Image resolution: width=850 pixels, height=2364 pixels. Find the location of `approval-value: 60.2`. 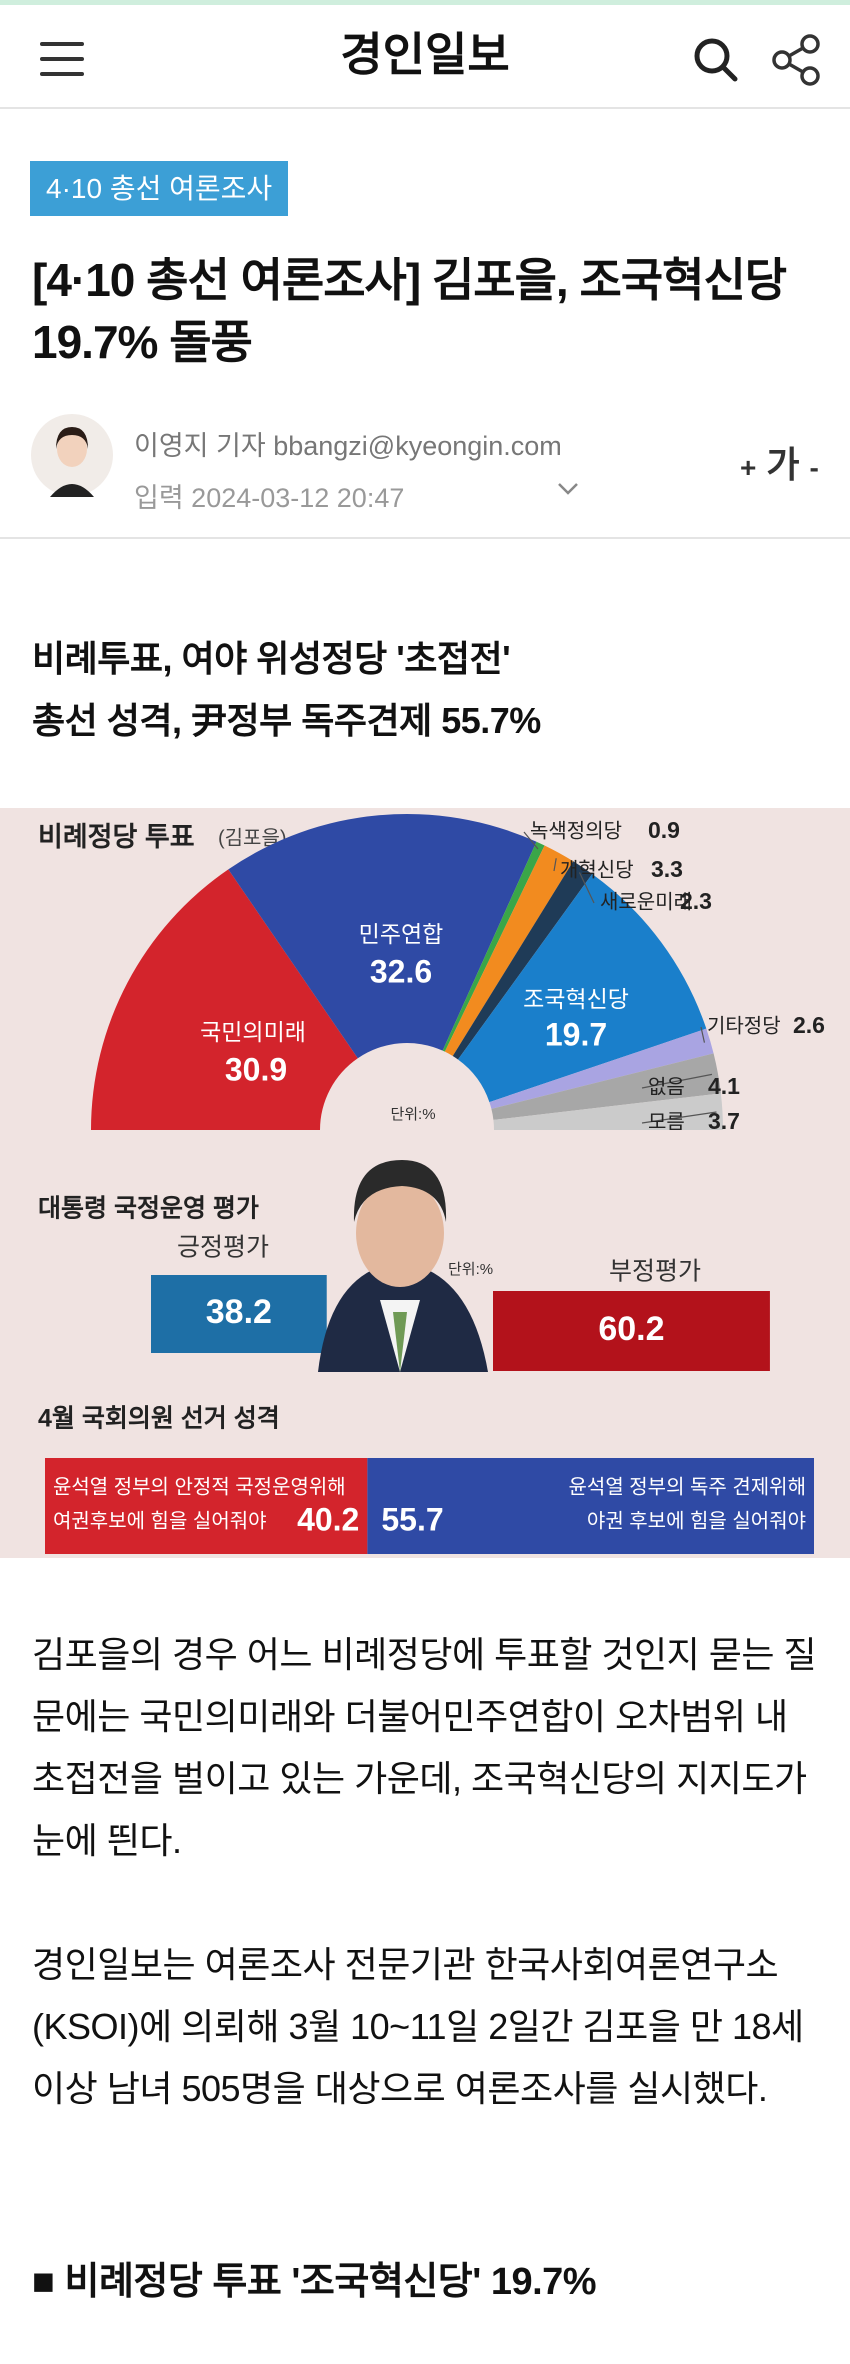

approval-value: 60.2 is located at coordinates (631, 1329).